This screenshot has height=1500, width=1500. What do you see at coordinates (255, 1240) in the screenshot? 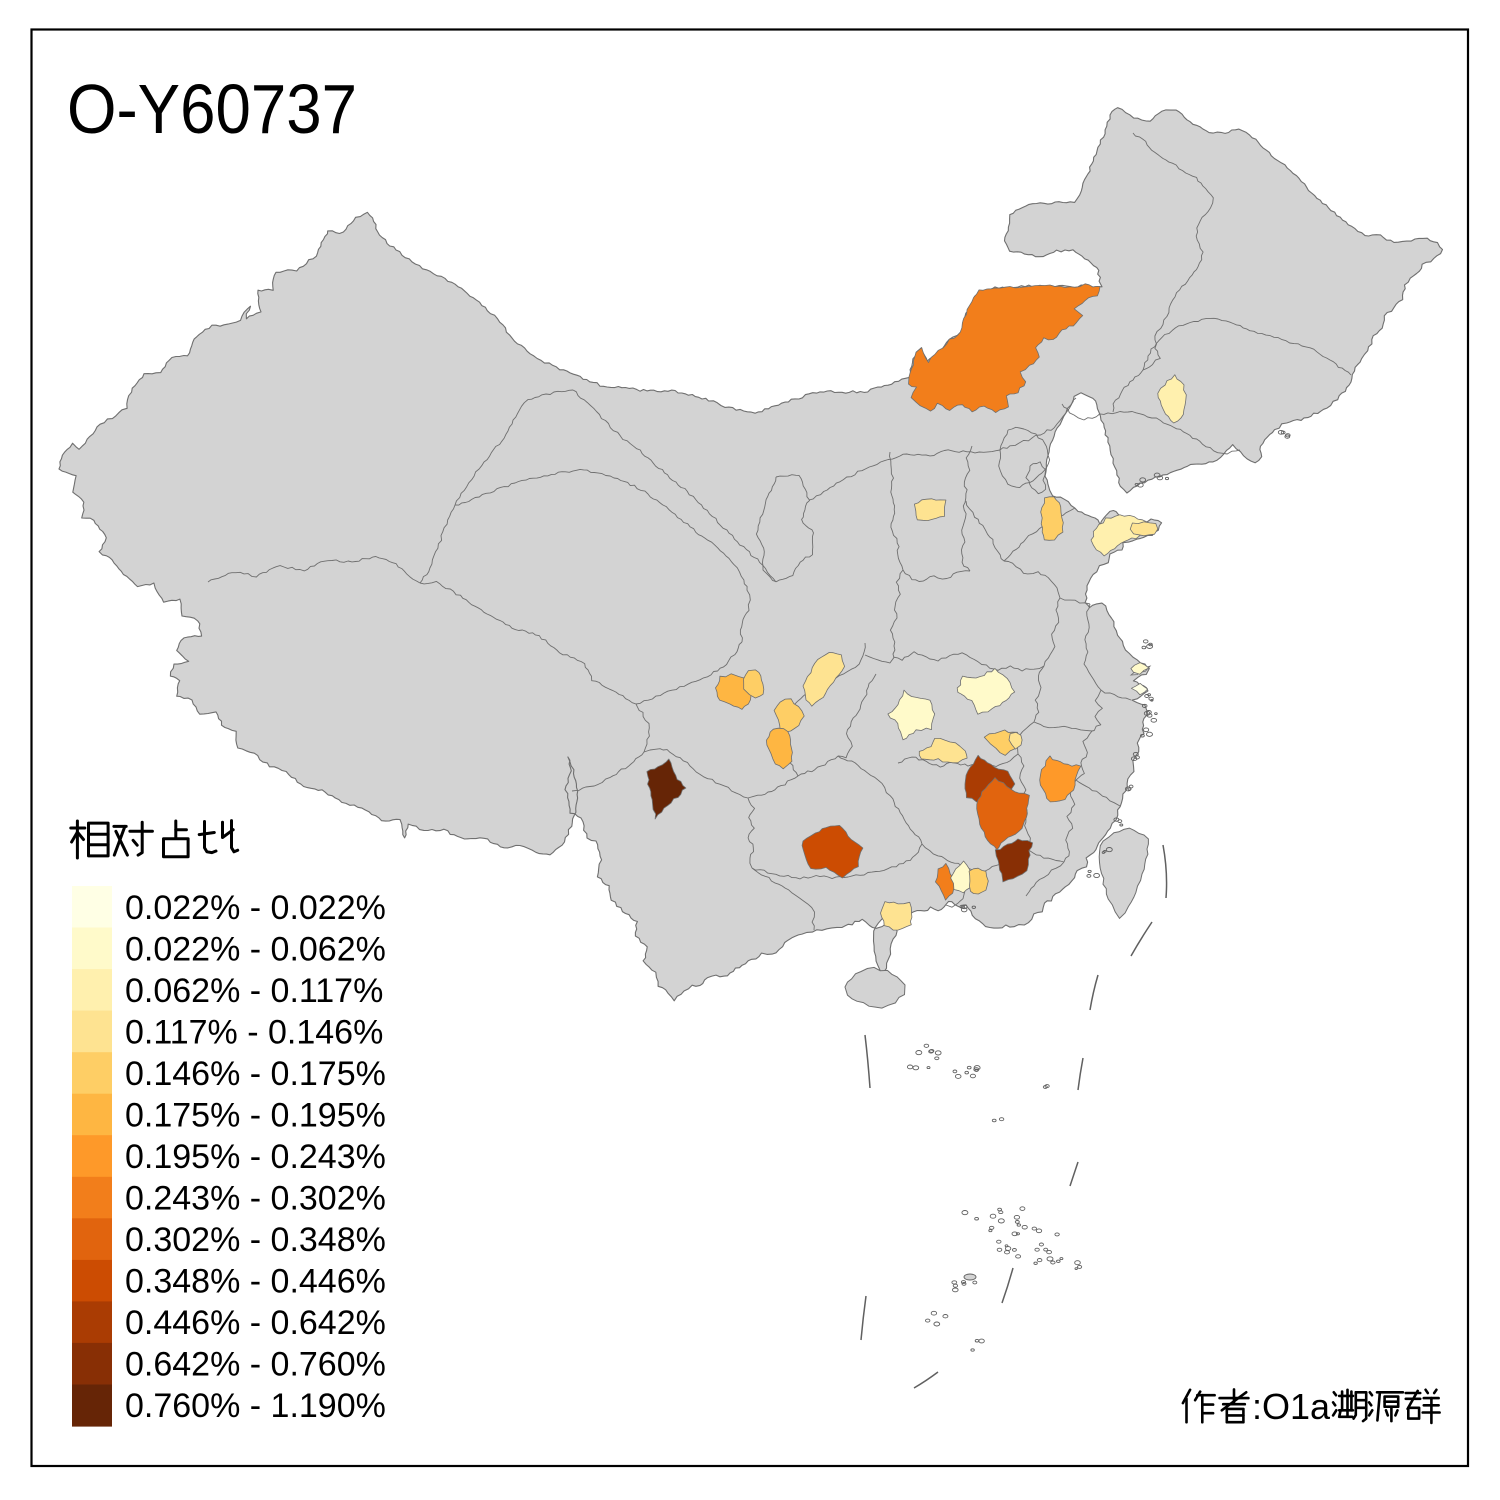
I see `svg-text: 0.302% - 0.348%` at bounding box center [255, 1240].